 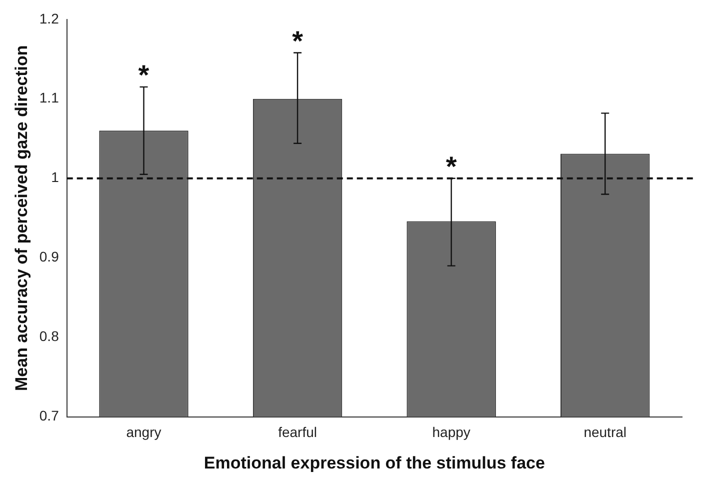 I want to click on x-tick-label: happy, so click(x=451, y=432).